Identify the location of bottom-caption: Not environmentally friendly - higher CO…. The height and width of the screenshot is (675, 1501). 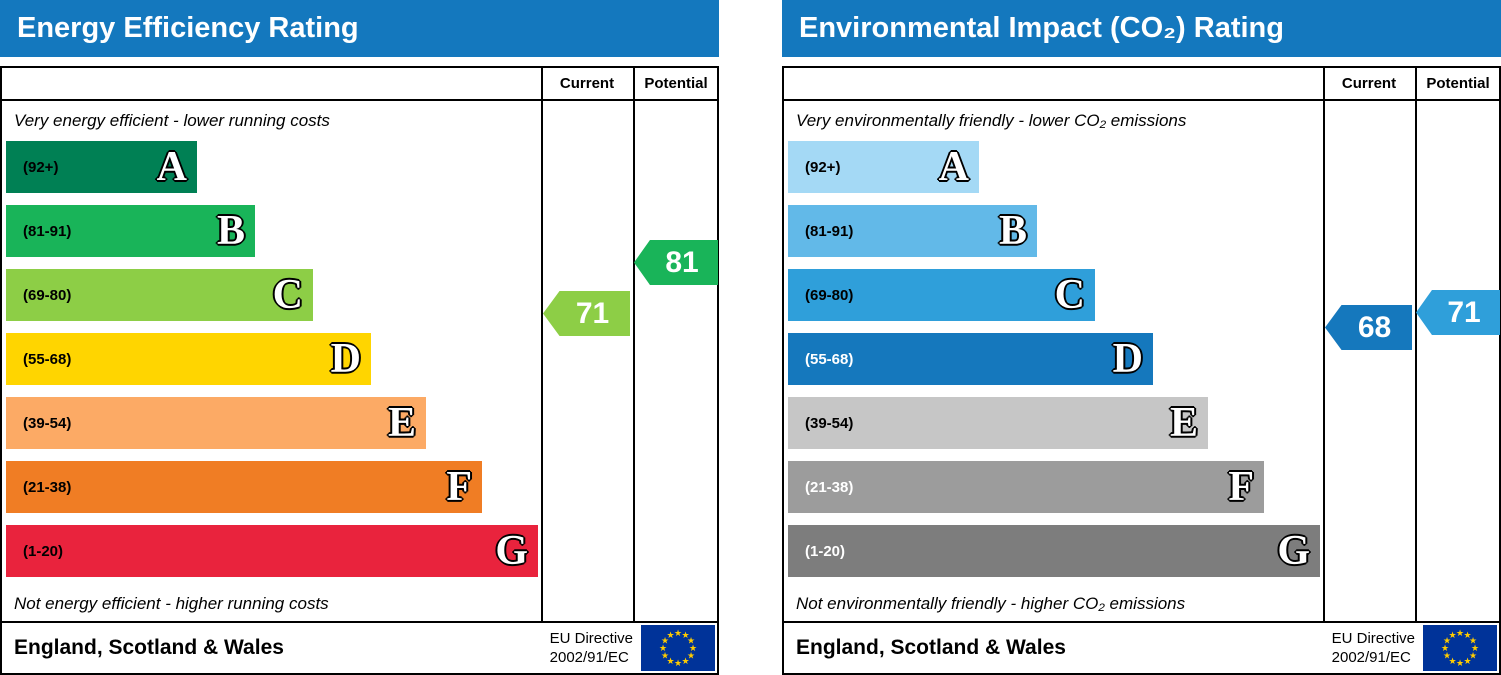
(991, 603).